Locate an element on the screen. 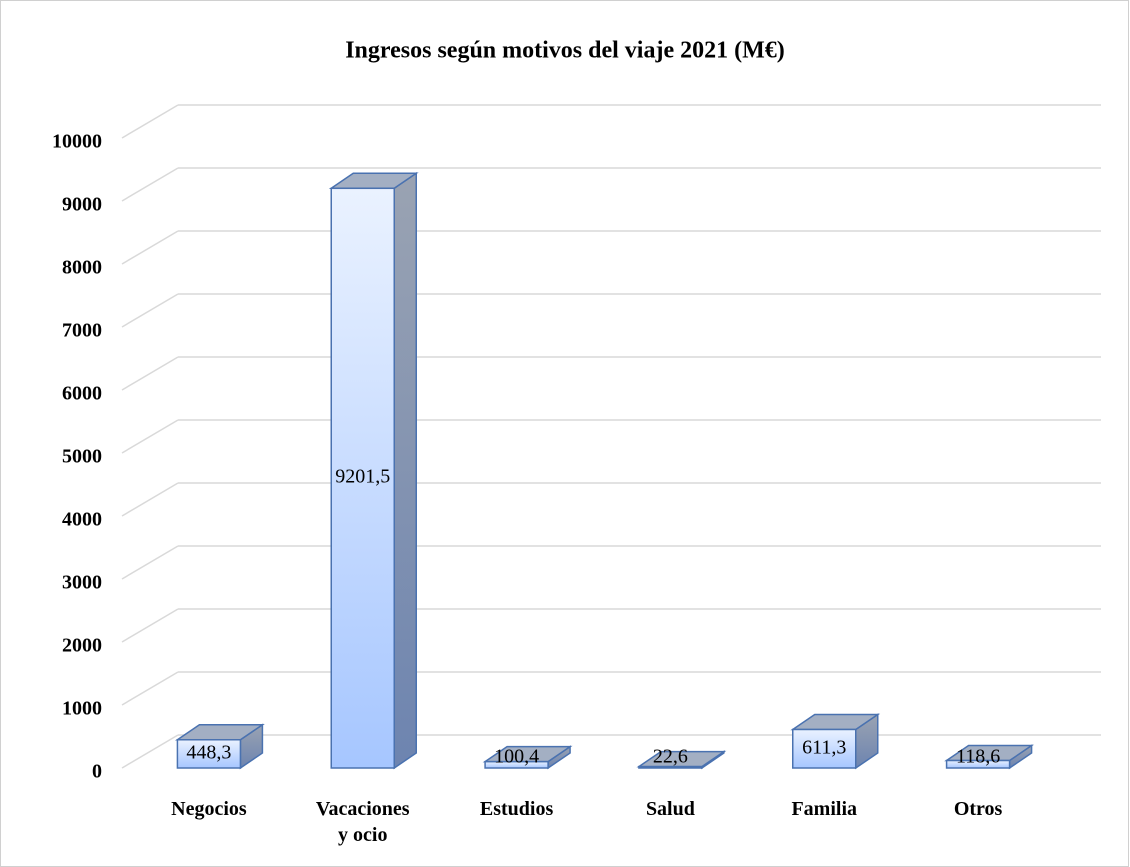 The width and height of the screenshot is (1130, 867). value-label: 118,6 is located at coordinates (978, 757).